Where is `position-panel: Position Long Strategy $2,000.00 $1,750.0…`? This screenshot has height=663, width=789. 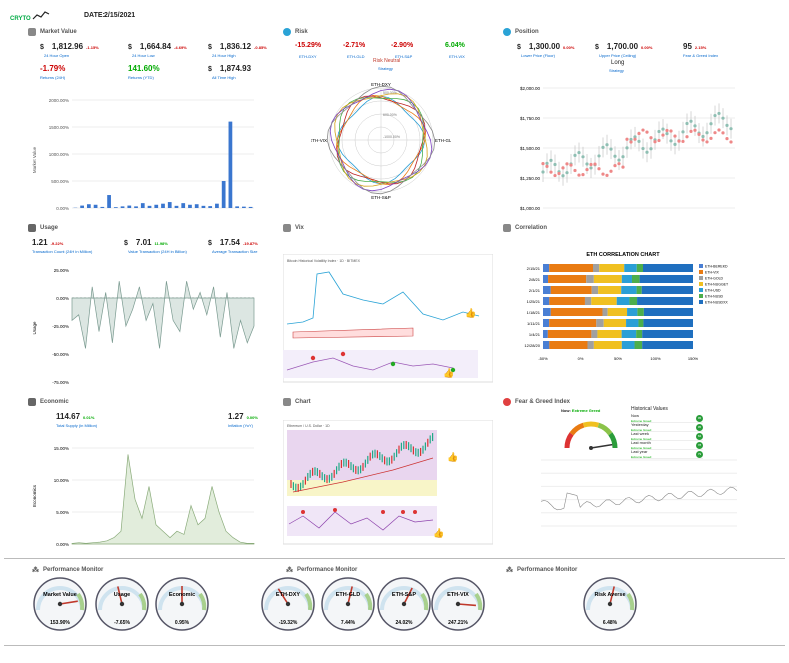 position-panel: Position Long Strategy $2,000.00 $1,750.0… is located at coordinates (623, 123).